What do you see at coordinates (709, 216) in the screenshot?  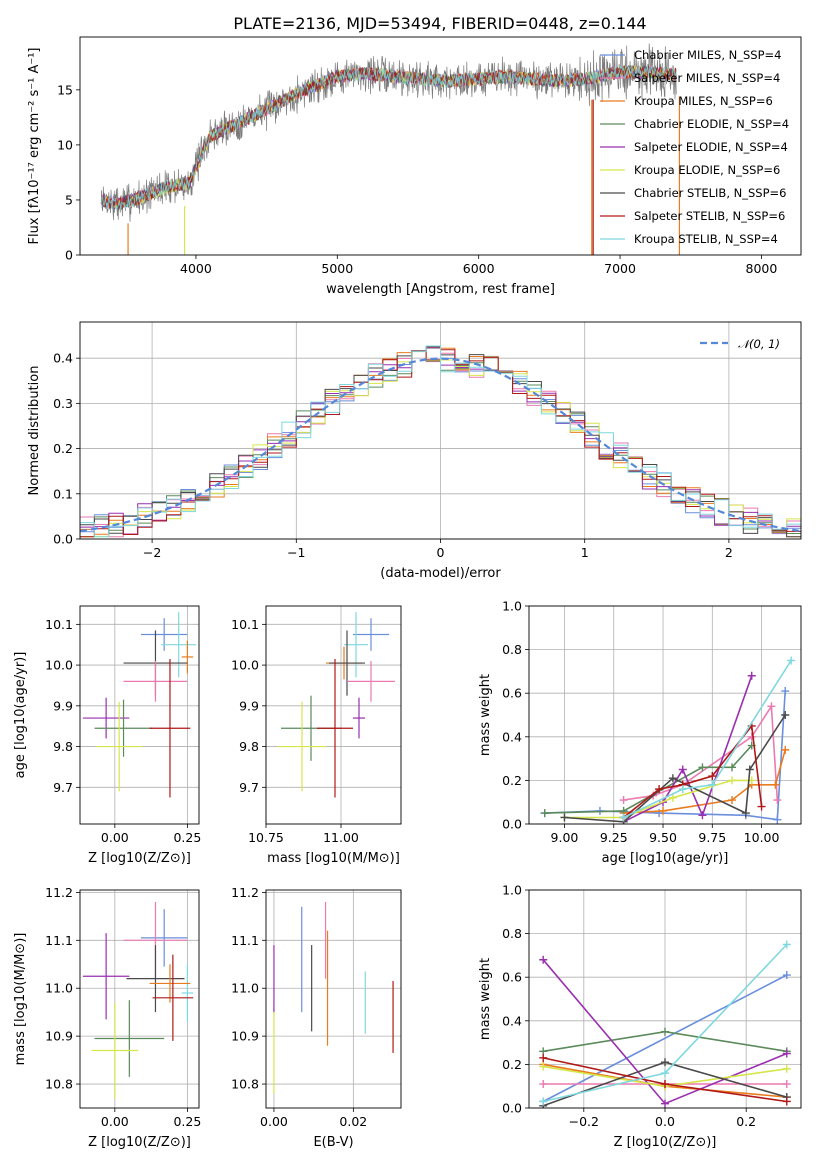 I see `legend-label-salpeter-stelib: Salpeter STELIB, N_SSP=6` at bounding box center [709, 216].